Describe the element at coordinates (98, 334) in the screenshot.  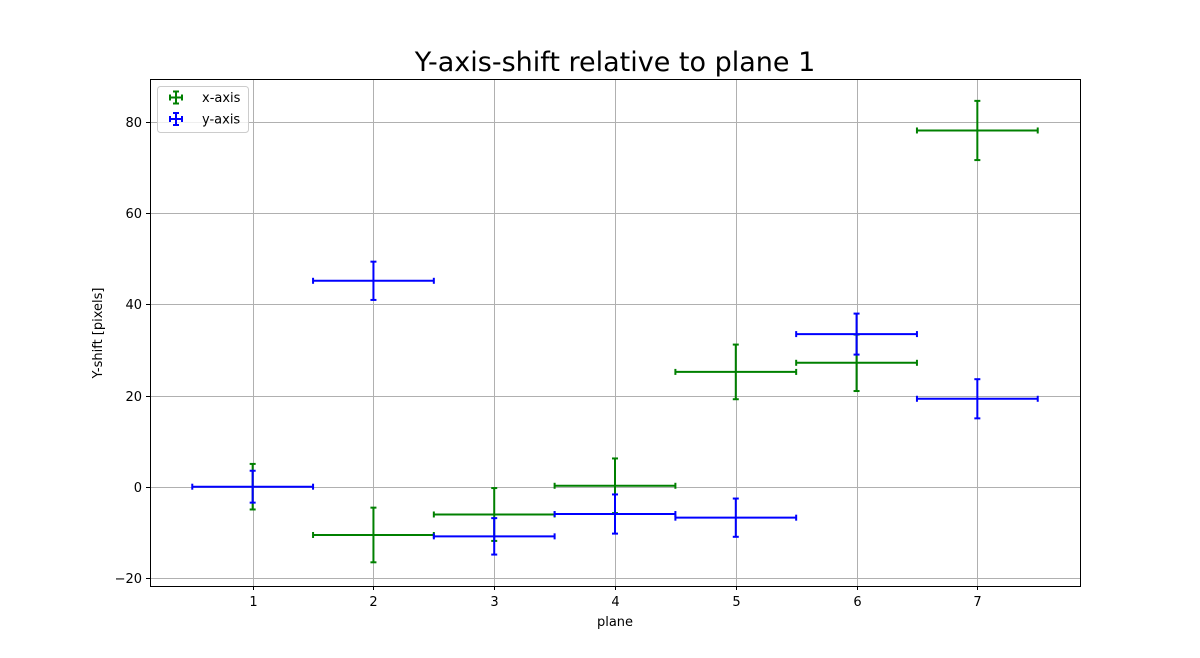
I see `y-axis-label: Y-shift [pixels]` at that location.